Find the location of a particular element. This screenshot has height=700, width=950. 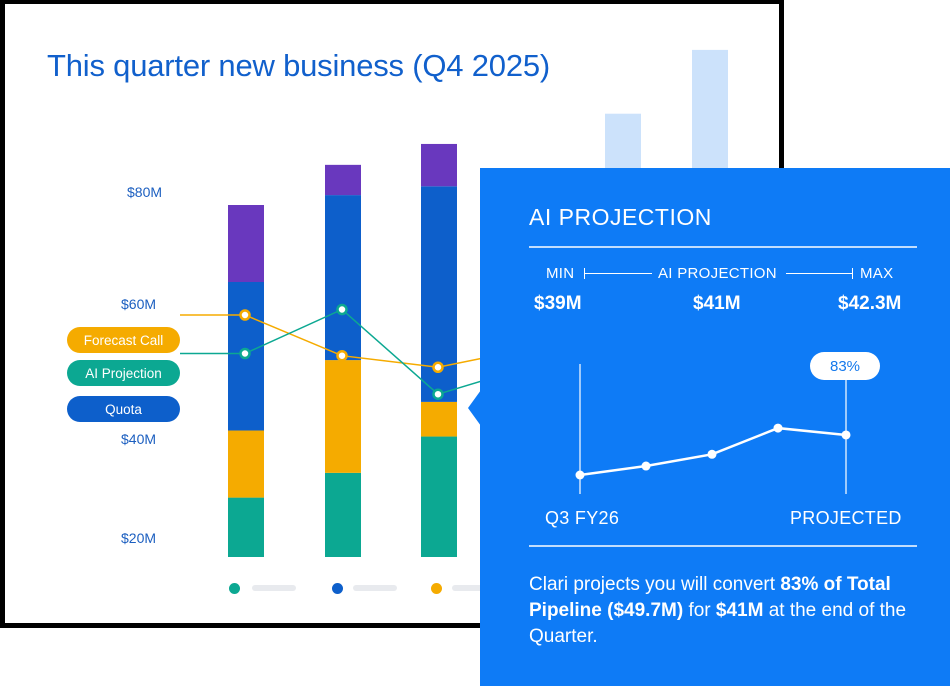

line-forecast-call is located at coordinates (372, 341).